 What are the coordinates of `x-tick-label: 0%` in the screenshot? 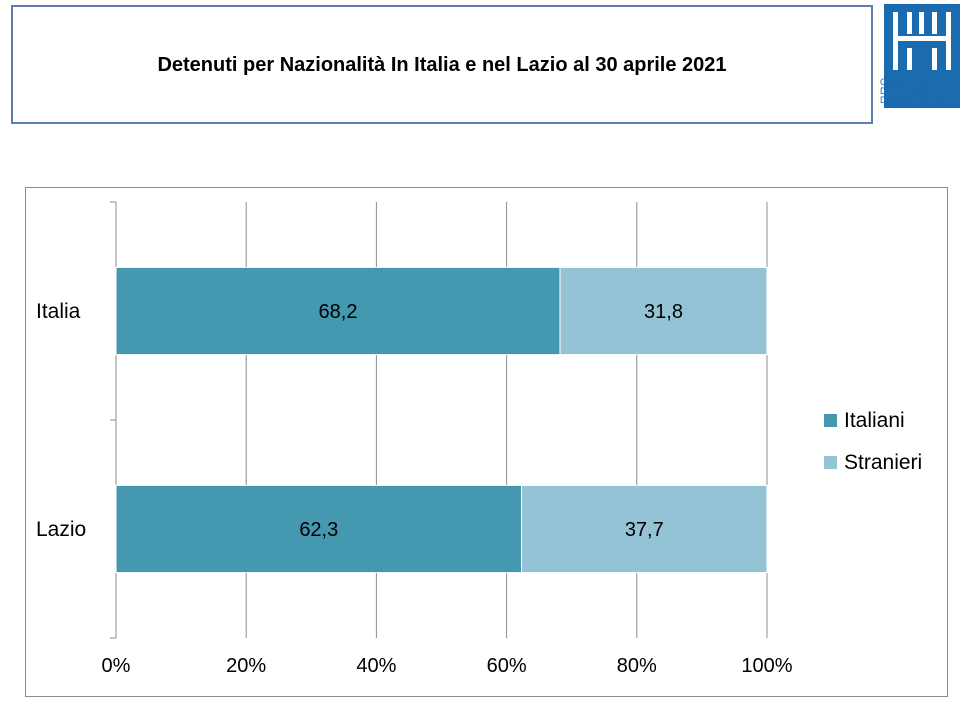 It's located at (116, 666).